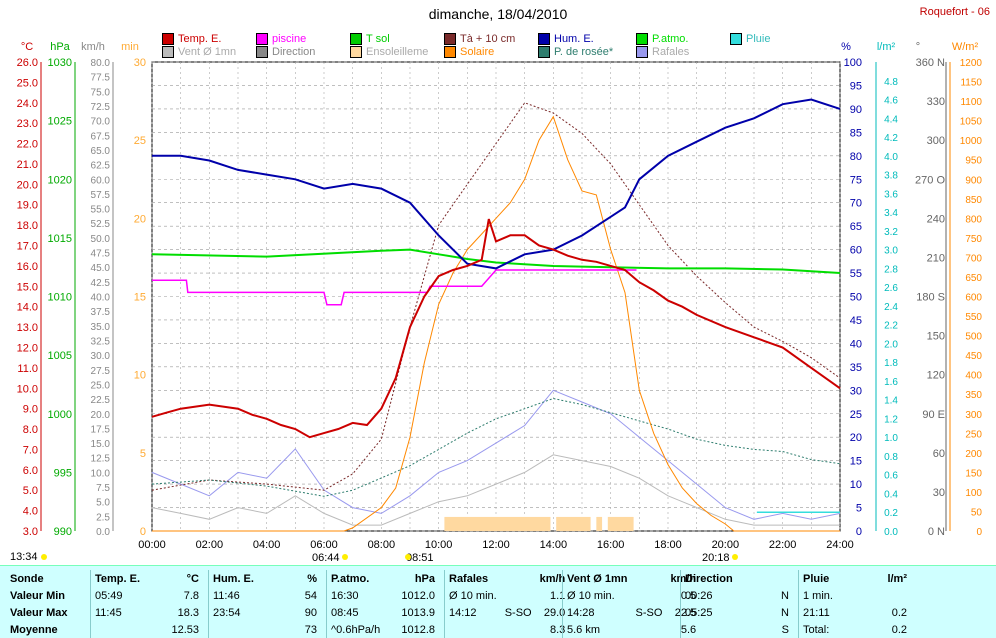 This screenshot has width=996, height=638. Describe the element at coordinates (60, 356) in the screenshot. I see `press-tick-label: 1005` at that location.